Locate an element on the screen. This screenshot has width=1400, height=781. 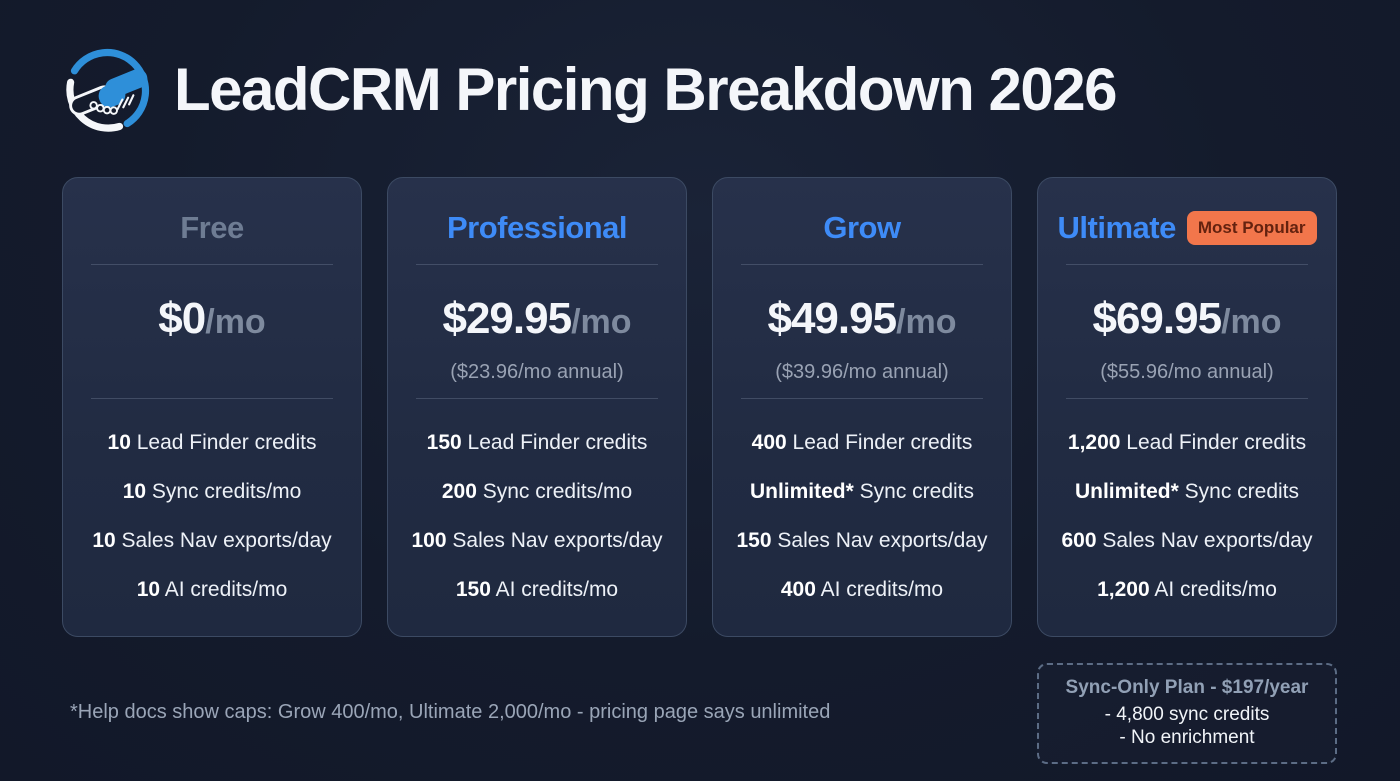
feature-item: 10 Sales Nav exports/day is located at coordinates (212, 540).